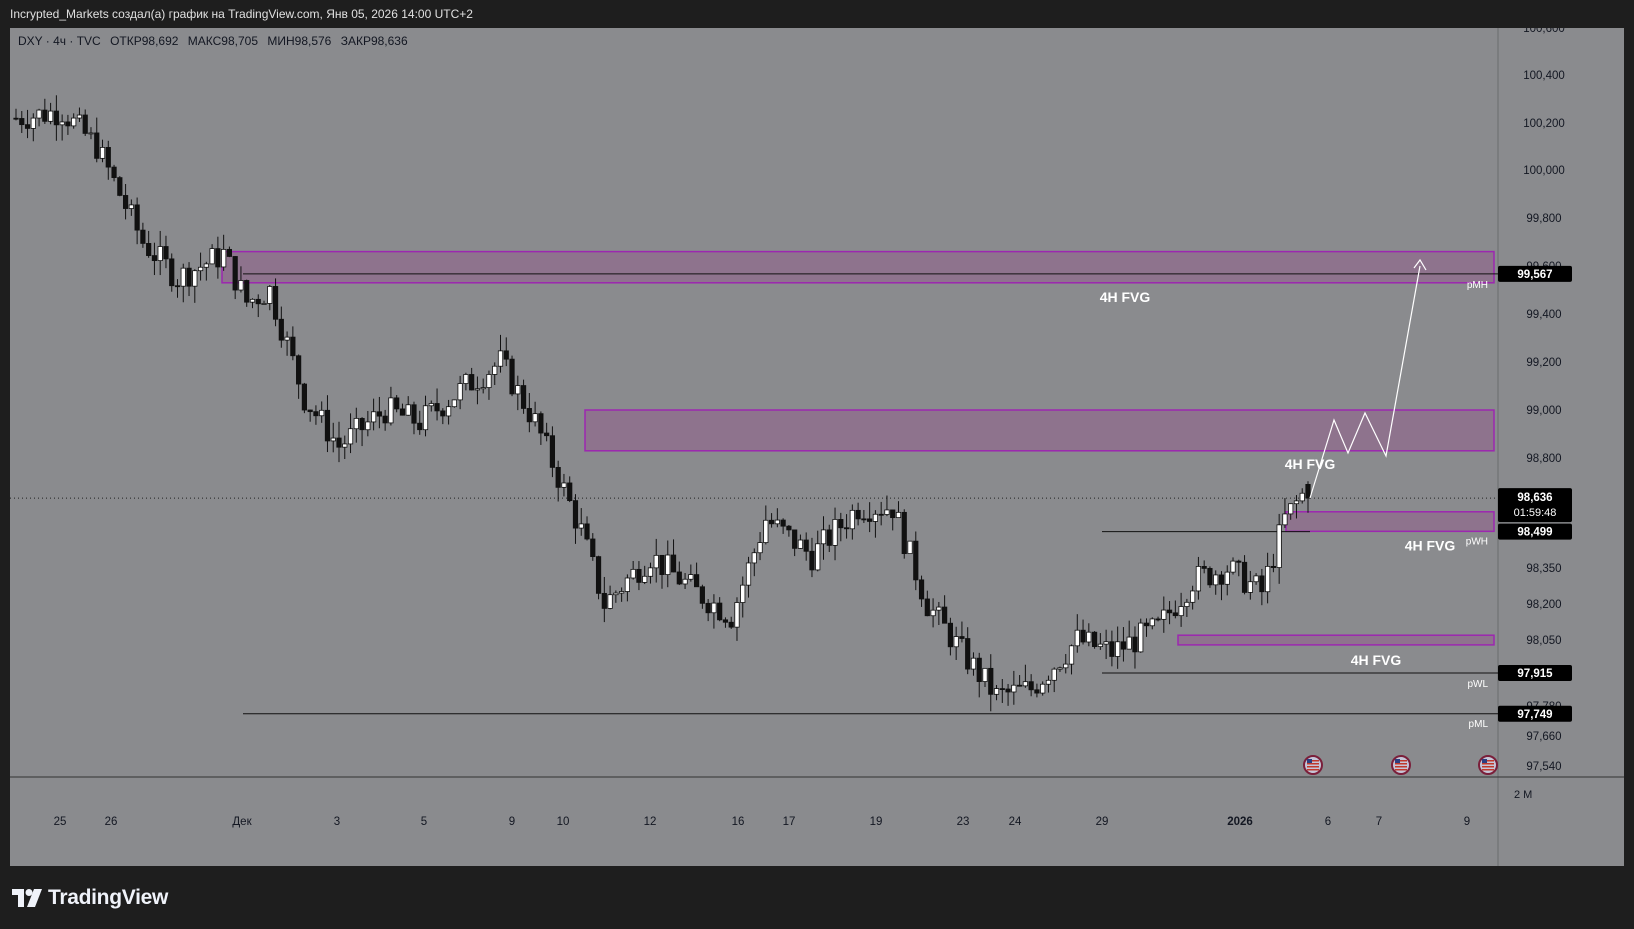 Image resolution: width=1634 pixels, height=929 pixels. What do you see at coordinates (1488, 765) in the screenshot?
I see `us-flag-icon` at bounding box center [1488, 765].